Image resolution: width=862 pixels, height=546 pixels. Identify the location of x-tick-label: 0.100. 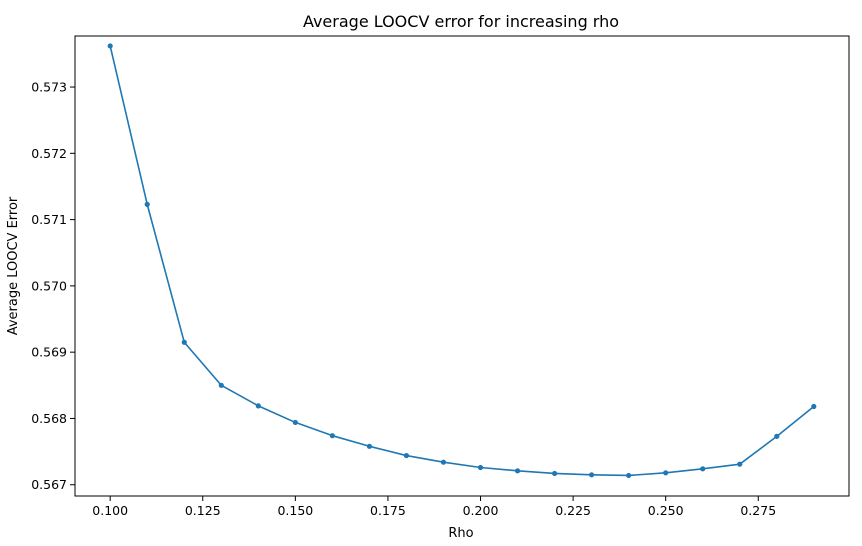
(110, 510).